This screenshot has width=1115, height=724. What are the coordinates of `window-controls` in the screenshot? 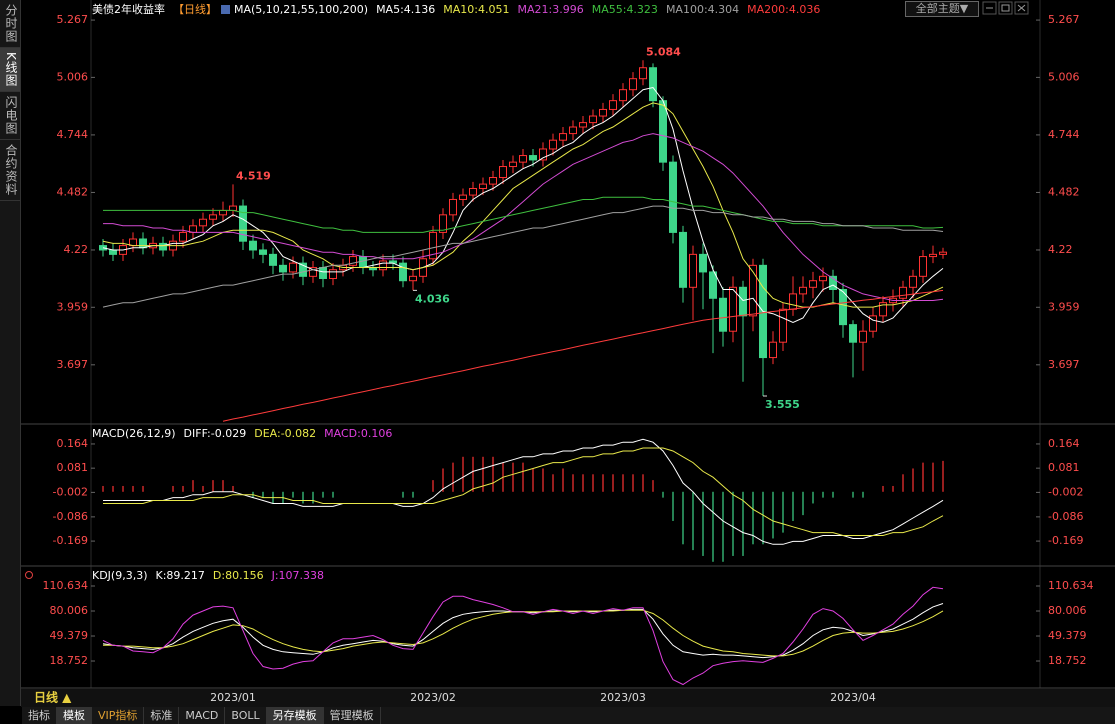 It's located at (1005, 8).